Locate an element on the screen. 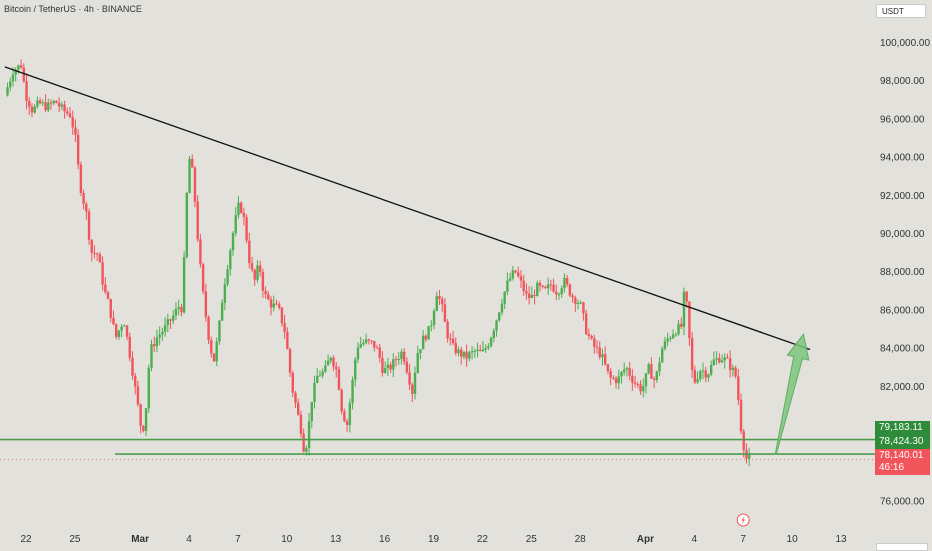 Image resolution: width=932 pixels, height=551 pixels. y-tick-label: 92,000.00 is located at coordinates (902, 196).